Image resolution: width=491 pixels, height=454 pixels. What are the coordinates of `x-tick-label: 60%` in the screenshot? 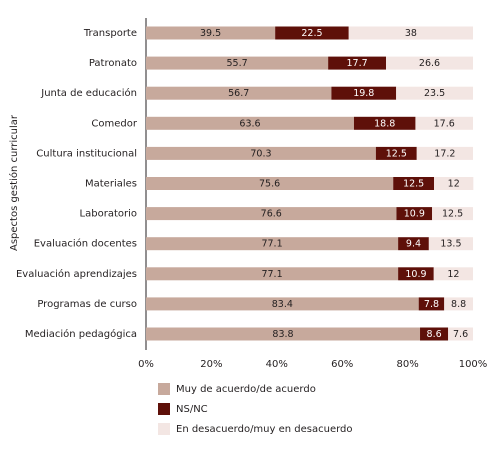 It's located at (342, 364).